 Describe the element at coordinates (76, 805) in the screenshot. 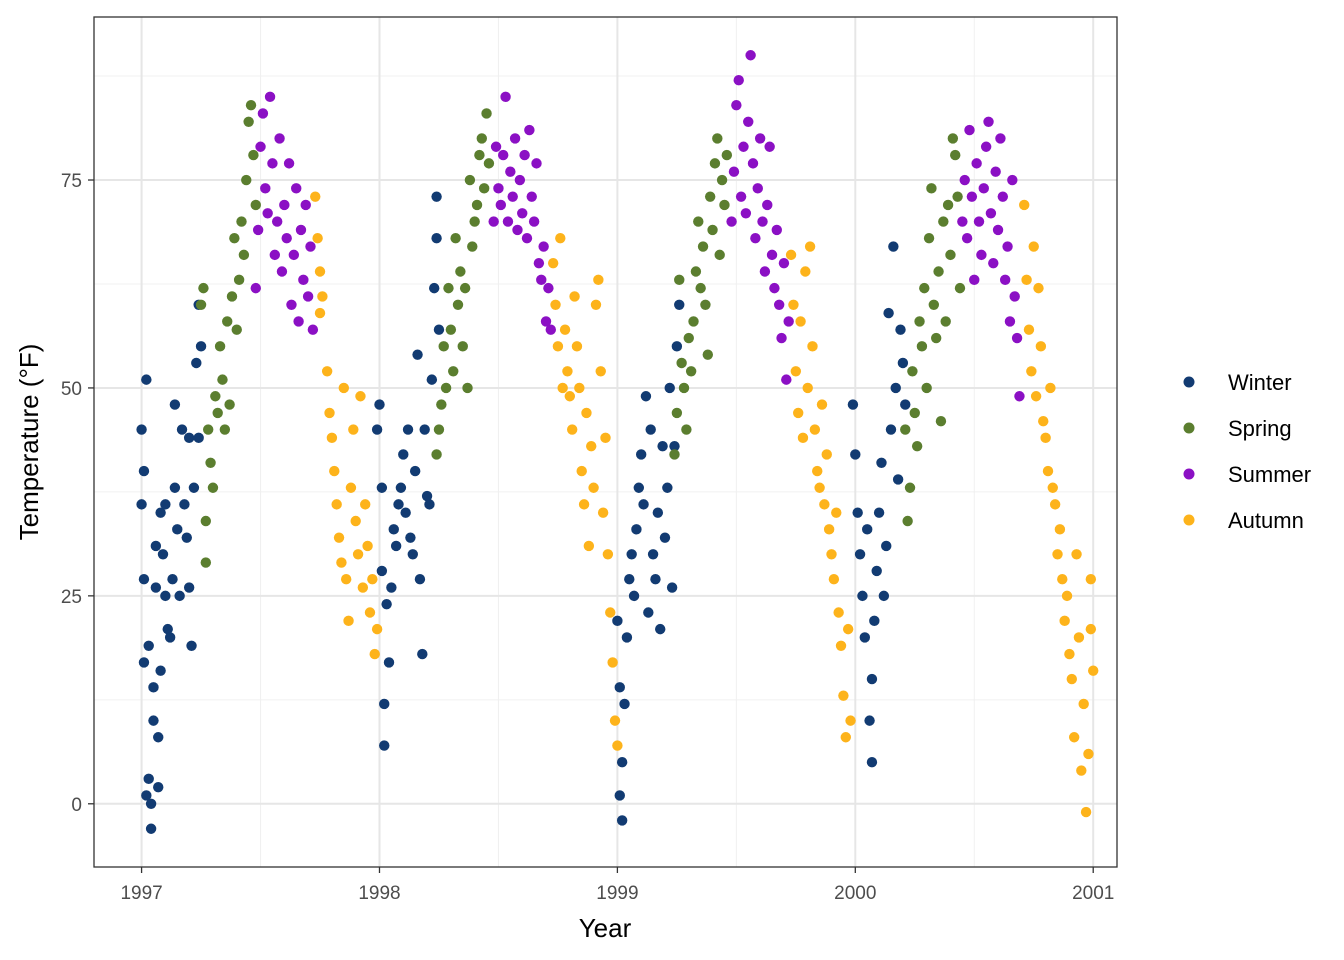

I see `y-tick-label: 0` at that location.